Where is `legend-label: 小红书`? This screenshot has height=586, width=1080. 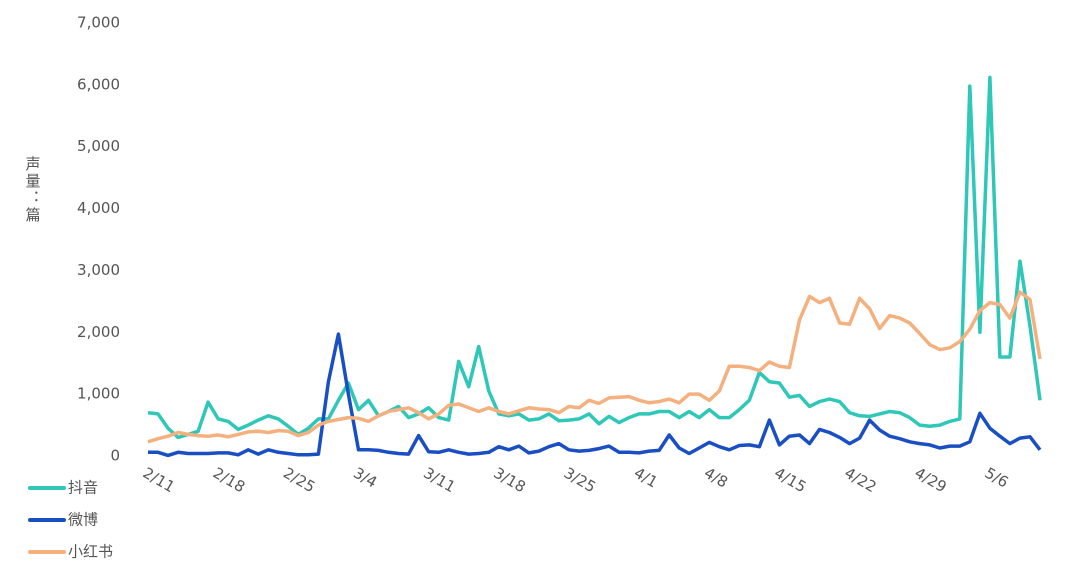 legend-label: 小红书 is located at coordinates (90, 552).